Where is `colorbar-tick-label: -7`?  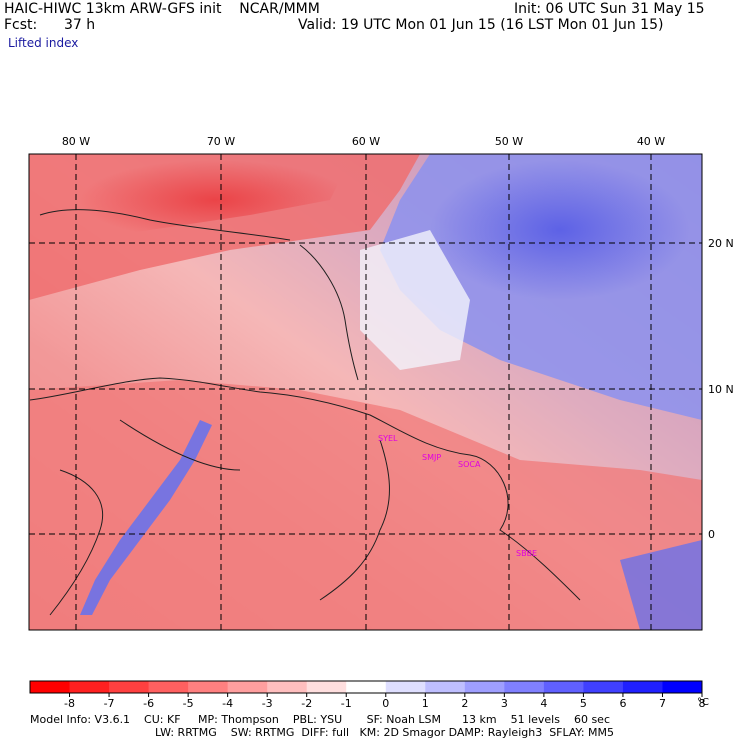 colorbar-tick-label: -7 is located at coordinates (109, 703).